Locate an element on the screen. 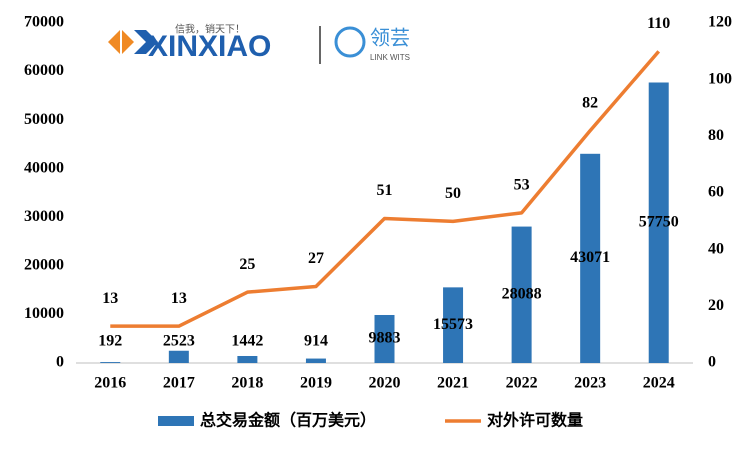  x-tick-label: 2016 is located at coordinates (110, 383).